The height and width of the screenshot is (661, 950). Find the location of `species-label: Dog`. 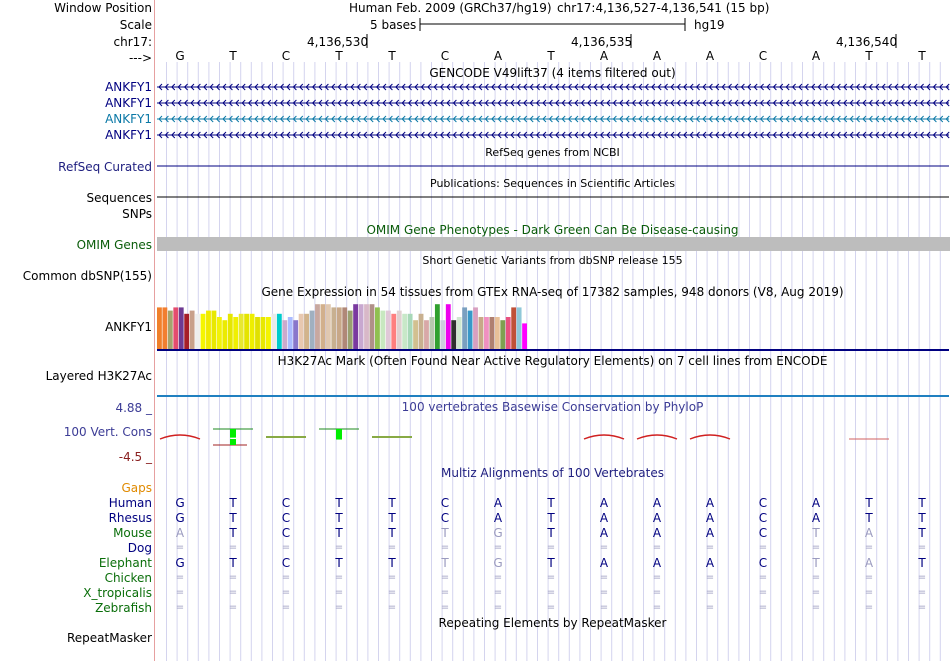

species-label: Dog is located at coordinates (139, 548).